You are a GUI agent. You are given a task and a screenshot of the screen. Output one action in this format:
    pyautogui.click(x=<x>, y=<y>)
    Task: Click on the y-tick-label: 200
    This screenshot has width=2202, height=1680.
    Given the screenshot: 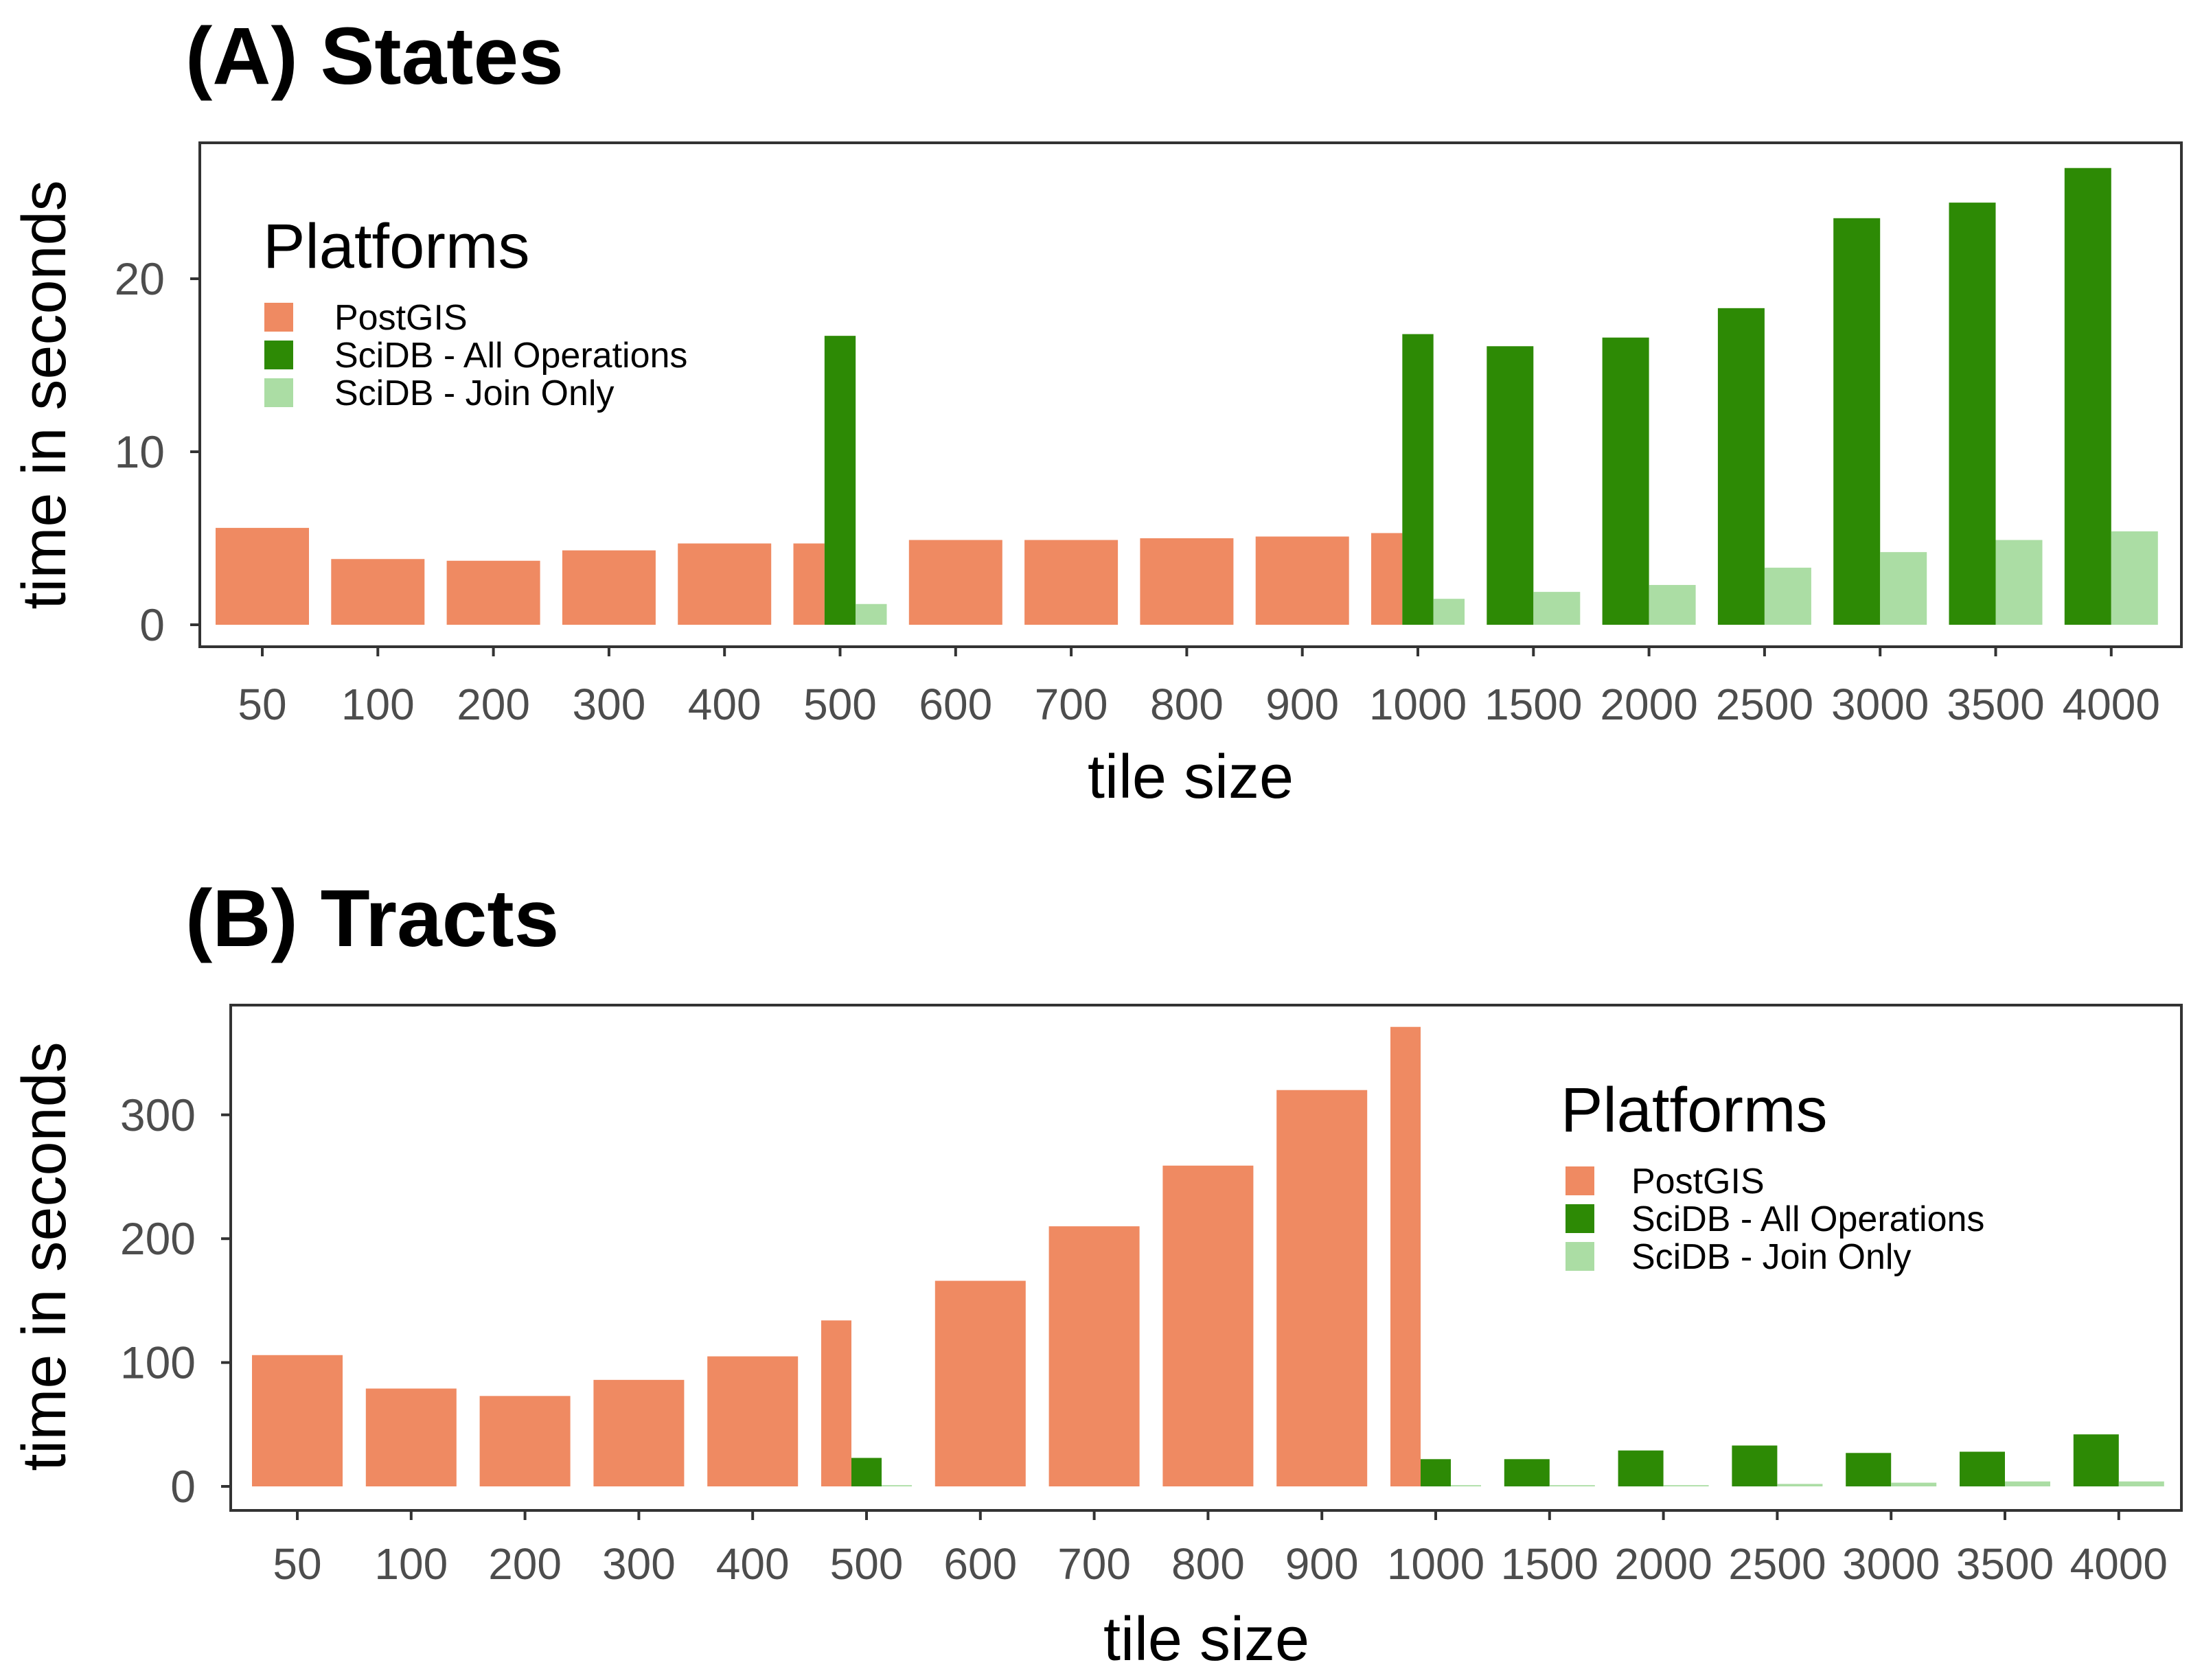 What is the action you would take?
    pyautogui.click(x=158, y=1238)
    